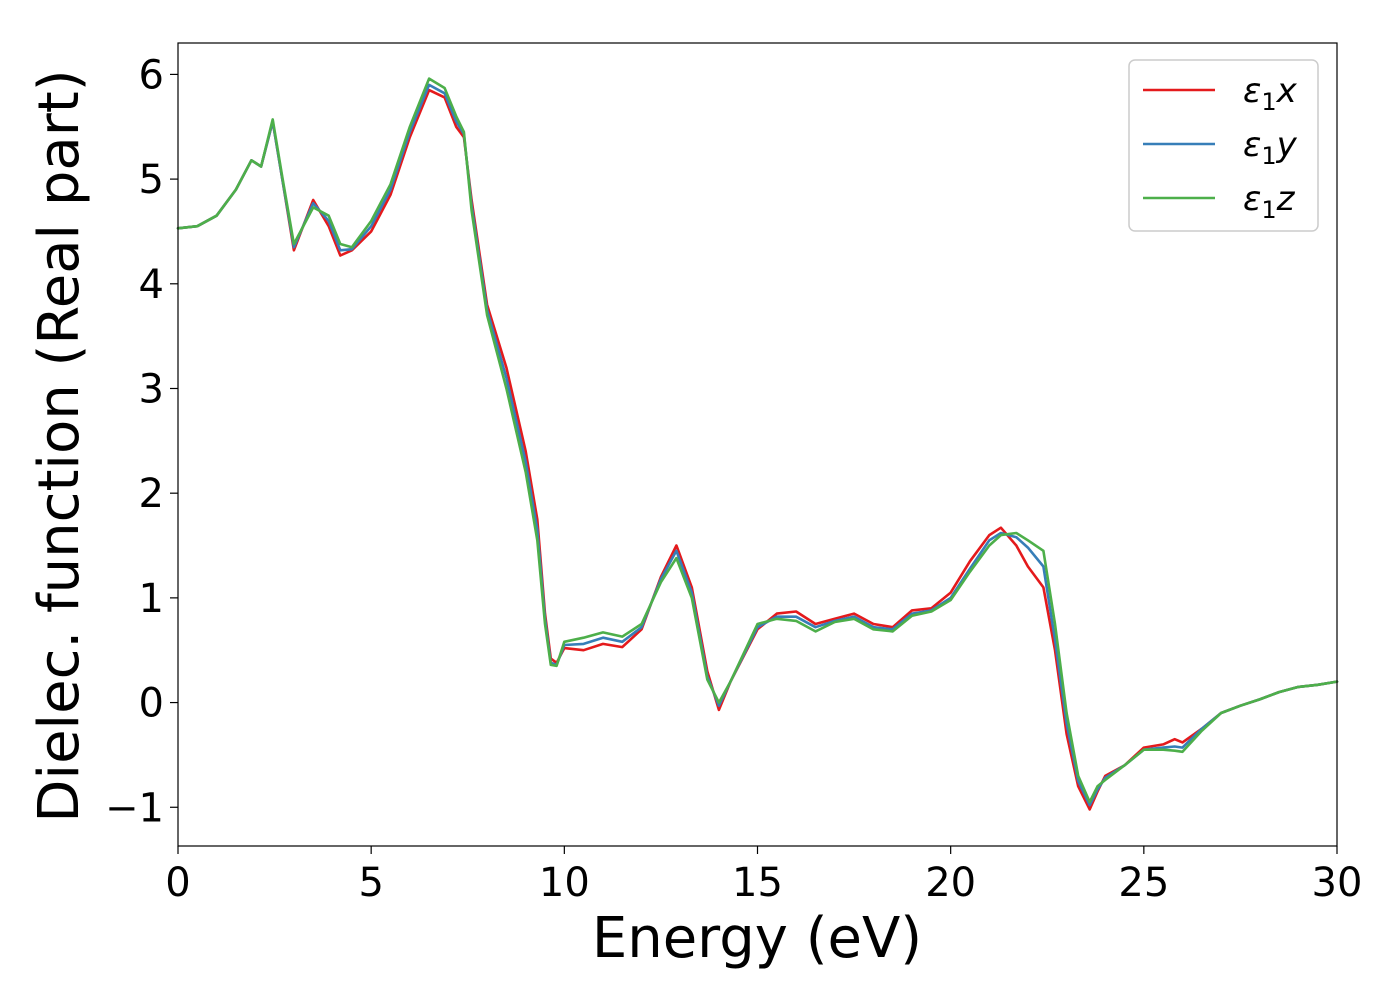  Describe the element at coordinates (177, 883) in the screenshot. I see `x-tick-label: 0` at that location.